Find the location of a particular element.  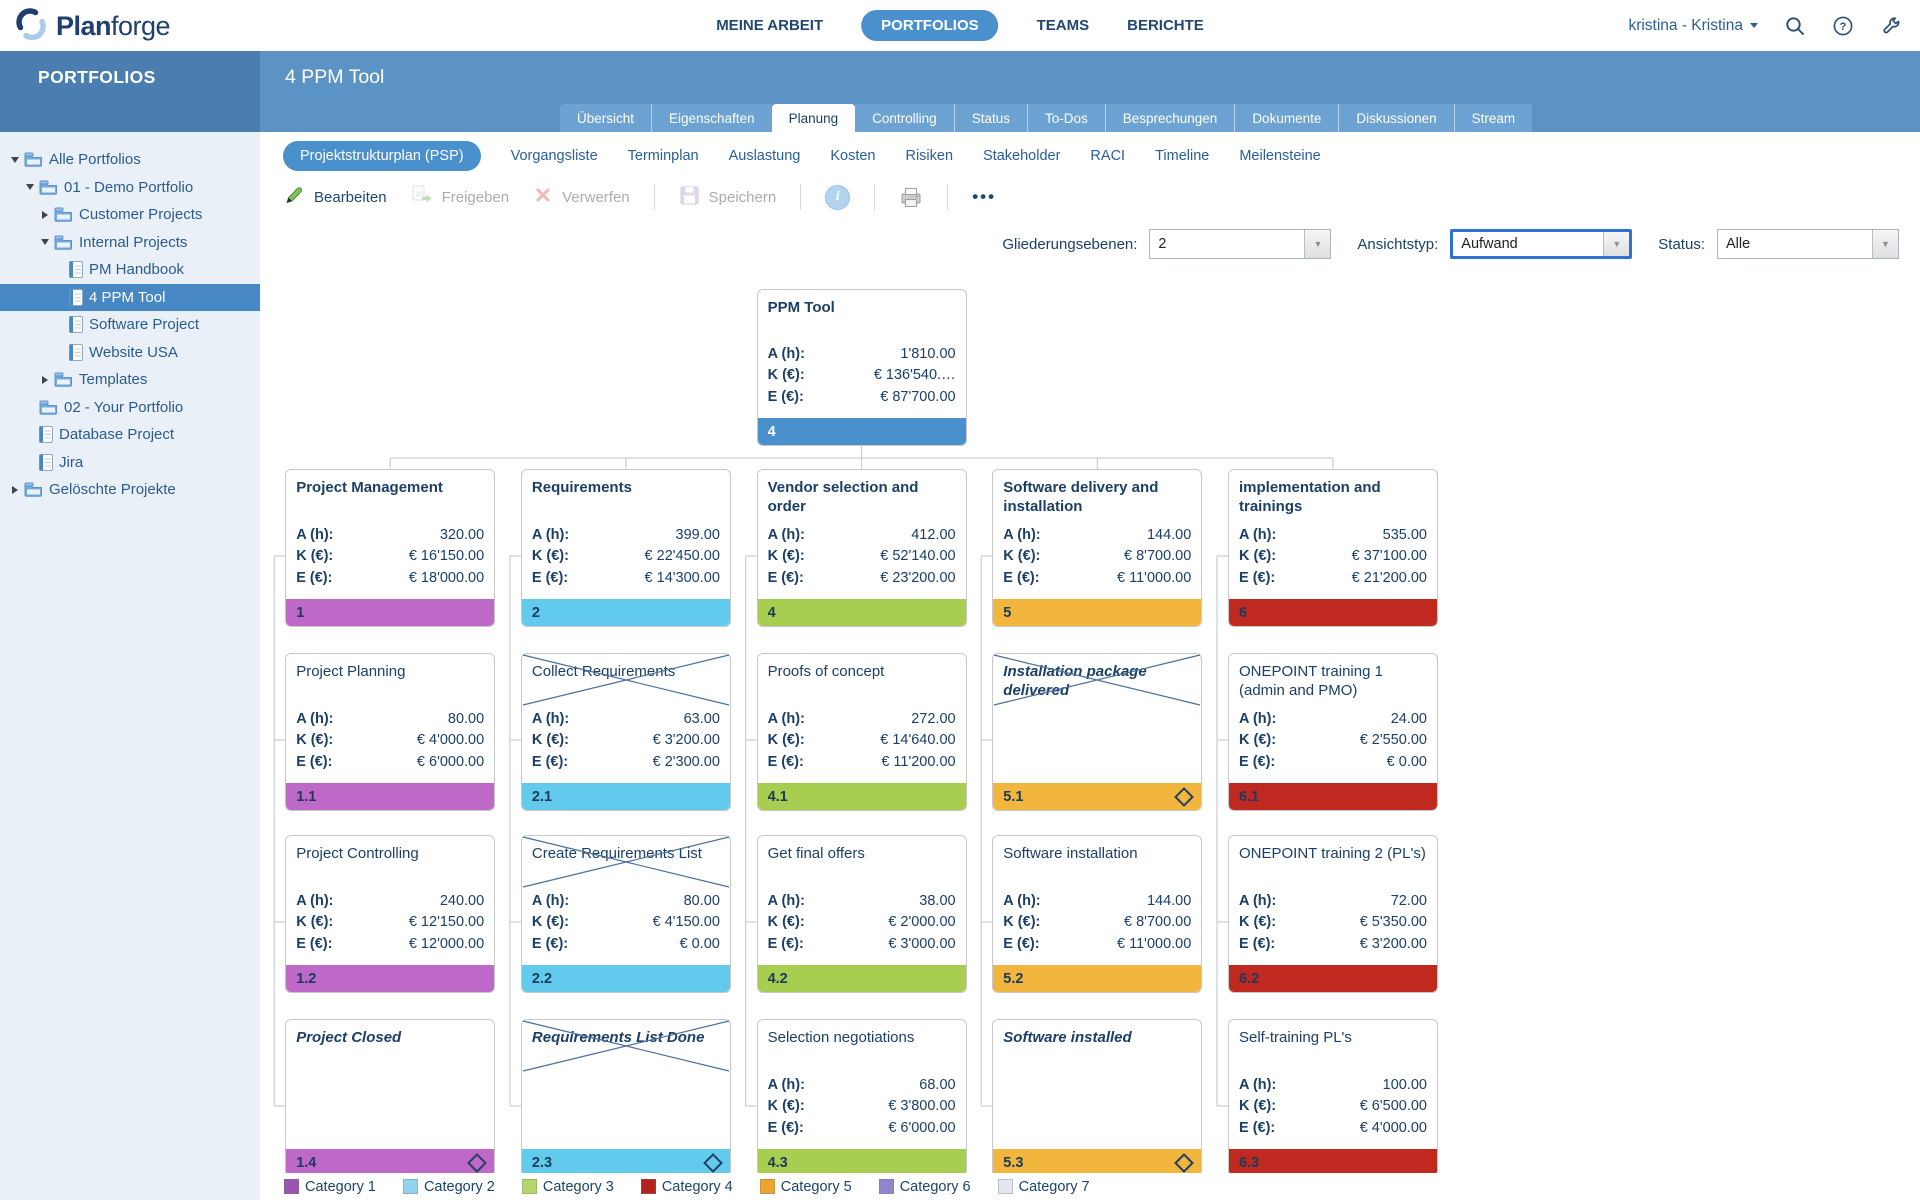

subtab-raci: RACI is located at coordinates (1108, 156).